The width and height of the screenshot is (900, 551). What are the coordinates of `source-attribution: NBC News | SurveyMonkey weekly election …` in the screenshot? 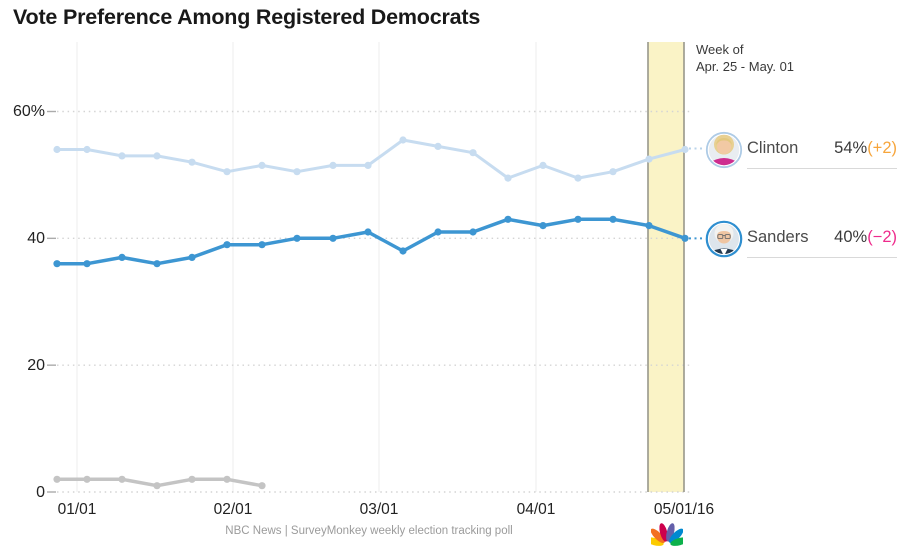 It's located at (369, 531).